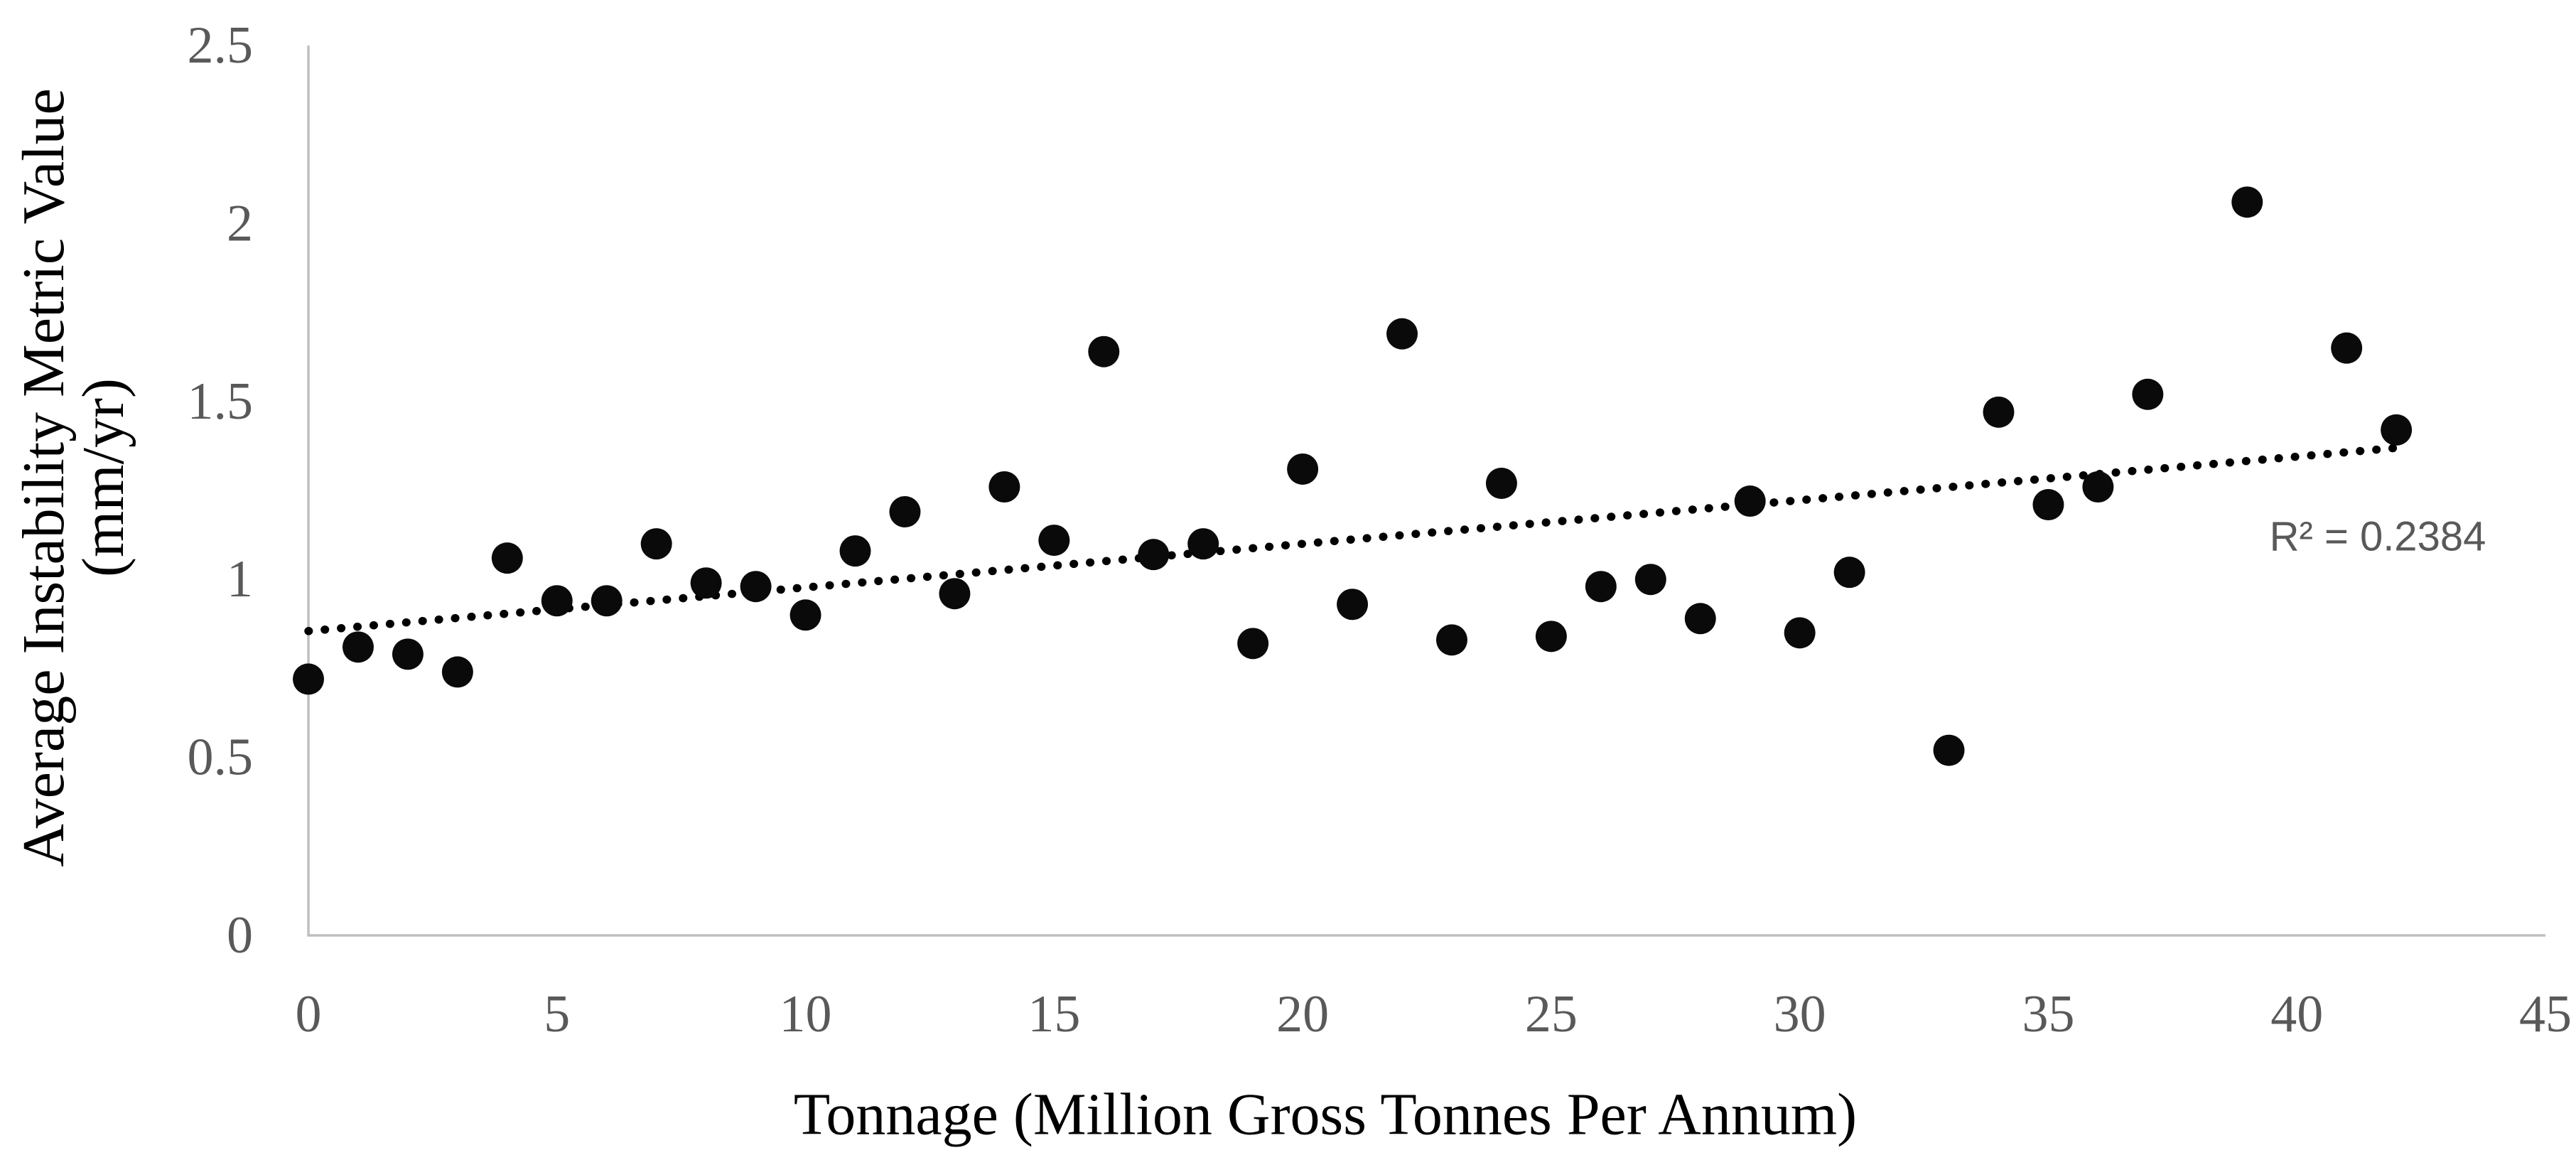 The image size is (2576, 1160). What do you see at coordinates (103, 477) in the screenshot?
I see `y-axis-title-line2: (mm/yr)` at bounding box center [103, 477].